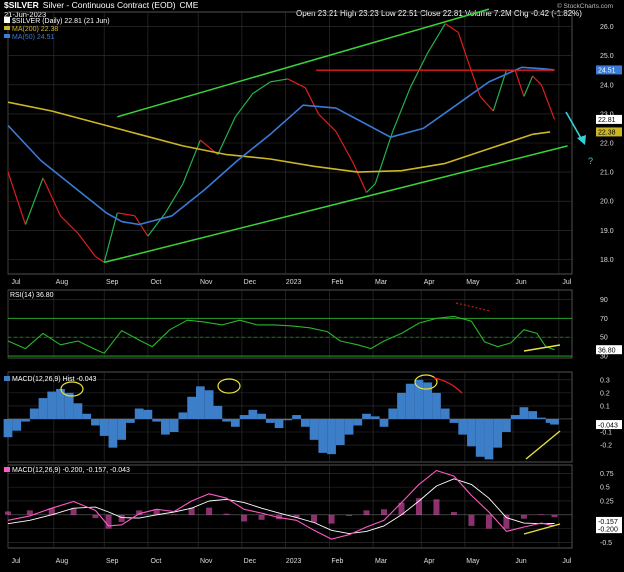  Describe the element at coordinates (606, 446) in the screenshot. I see `ytick-label-2-0: -0.2` at that location.